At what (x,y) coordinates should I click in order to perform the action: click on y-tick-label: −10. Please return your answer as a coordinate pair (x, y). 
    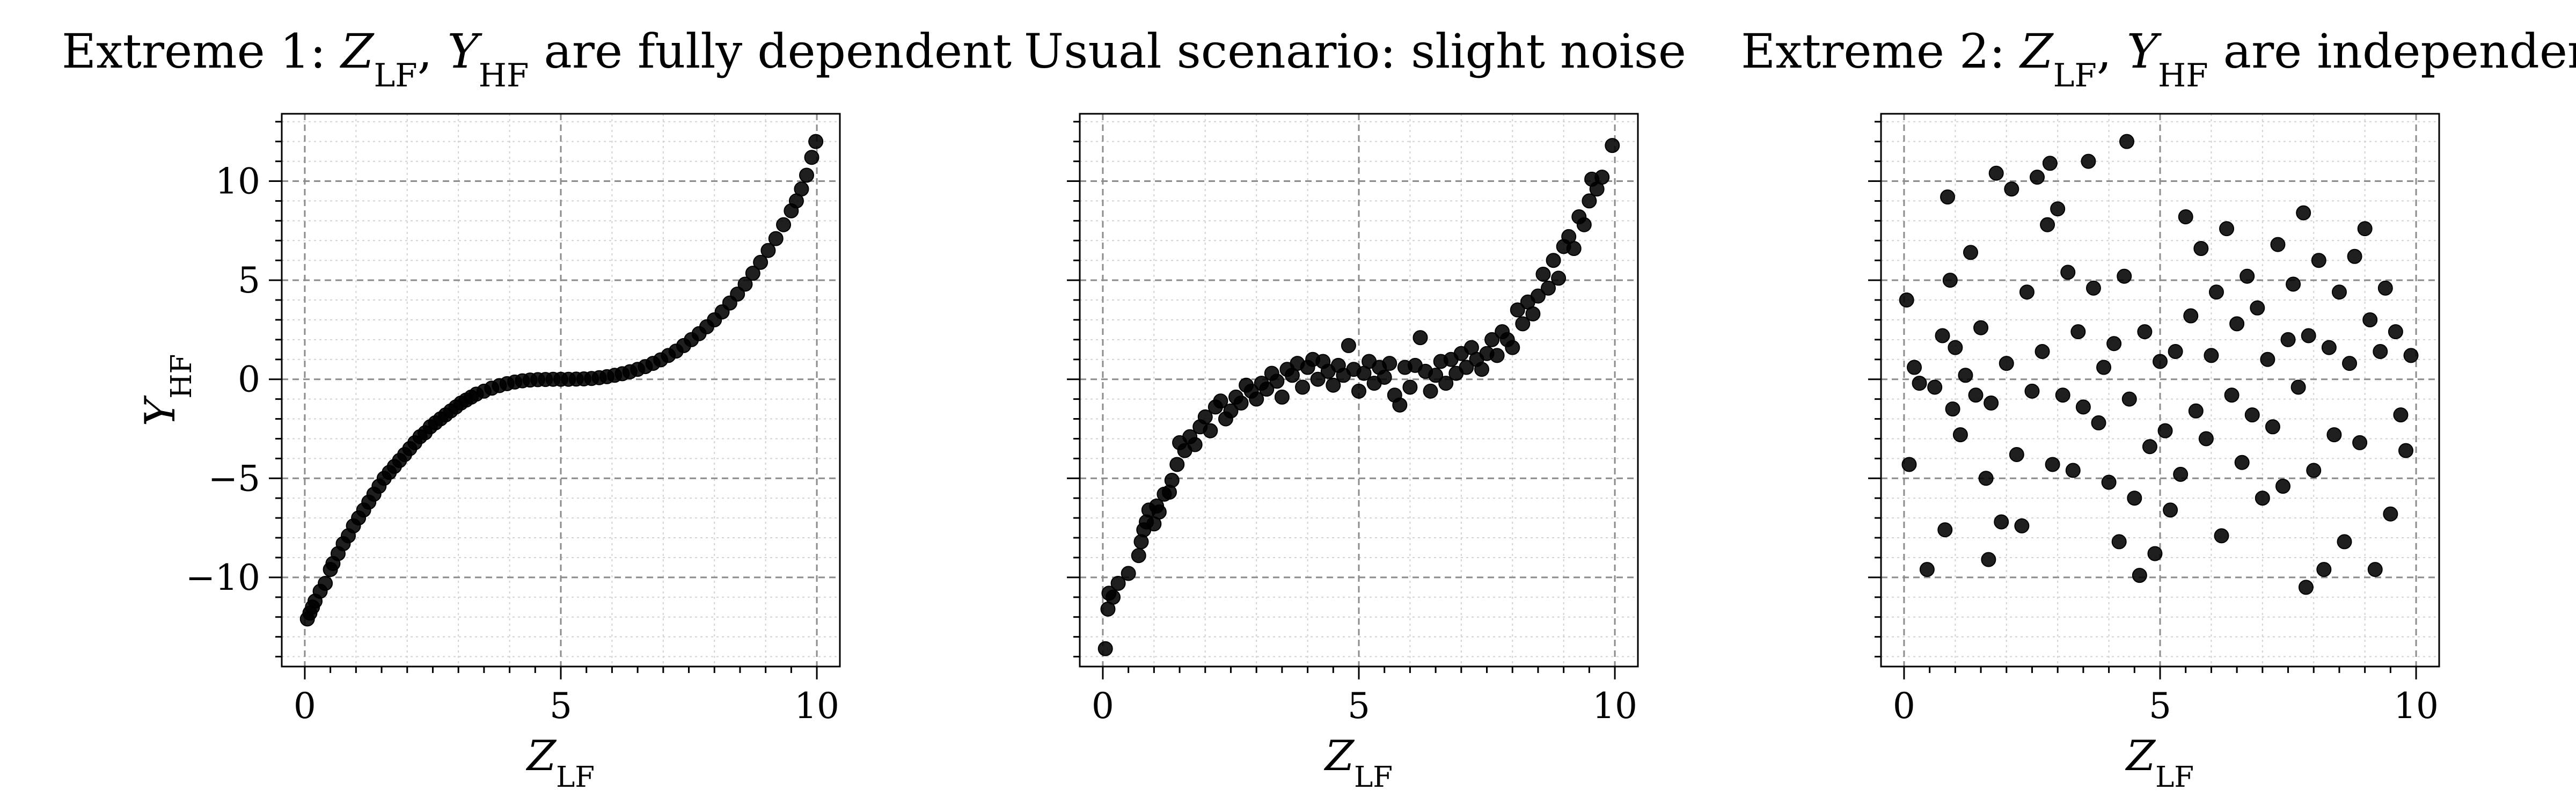
    Looking at the image, I should click on (223, 577).